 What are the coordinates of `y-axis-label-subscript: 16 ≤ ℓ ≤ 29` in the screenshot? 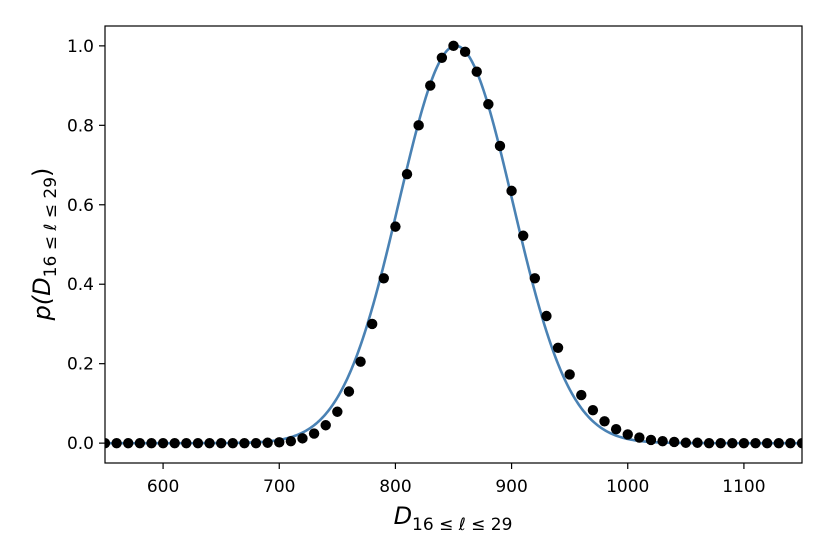 It's located at (51, 227).